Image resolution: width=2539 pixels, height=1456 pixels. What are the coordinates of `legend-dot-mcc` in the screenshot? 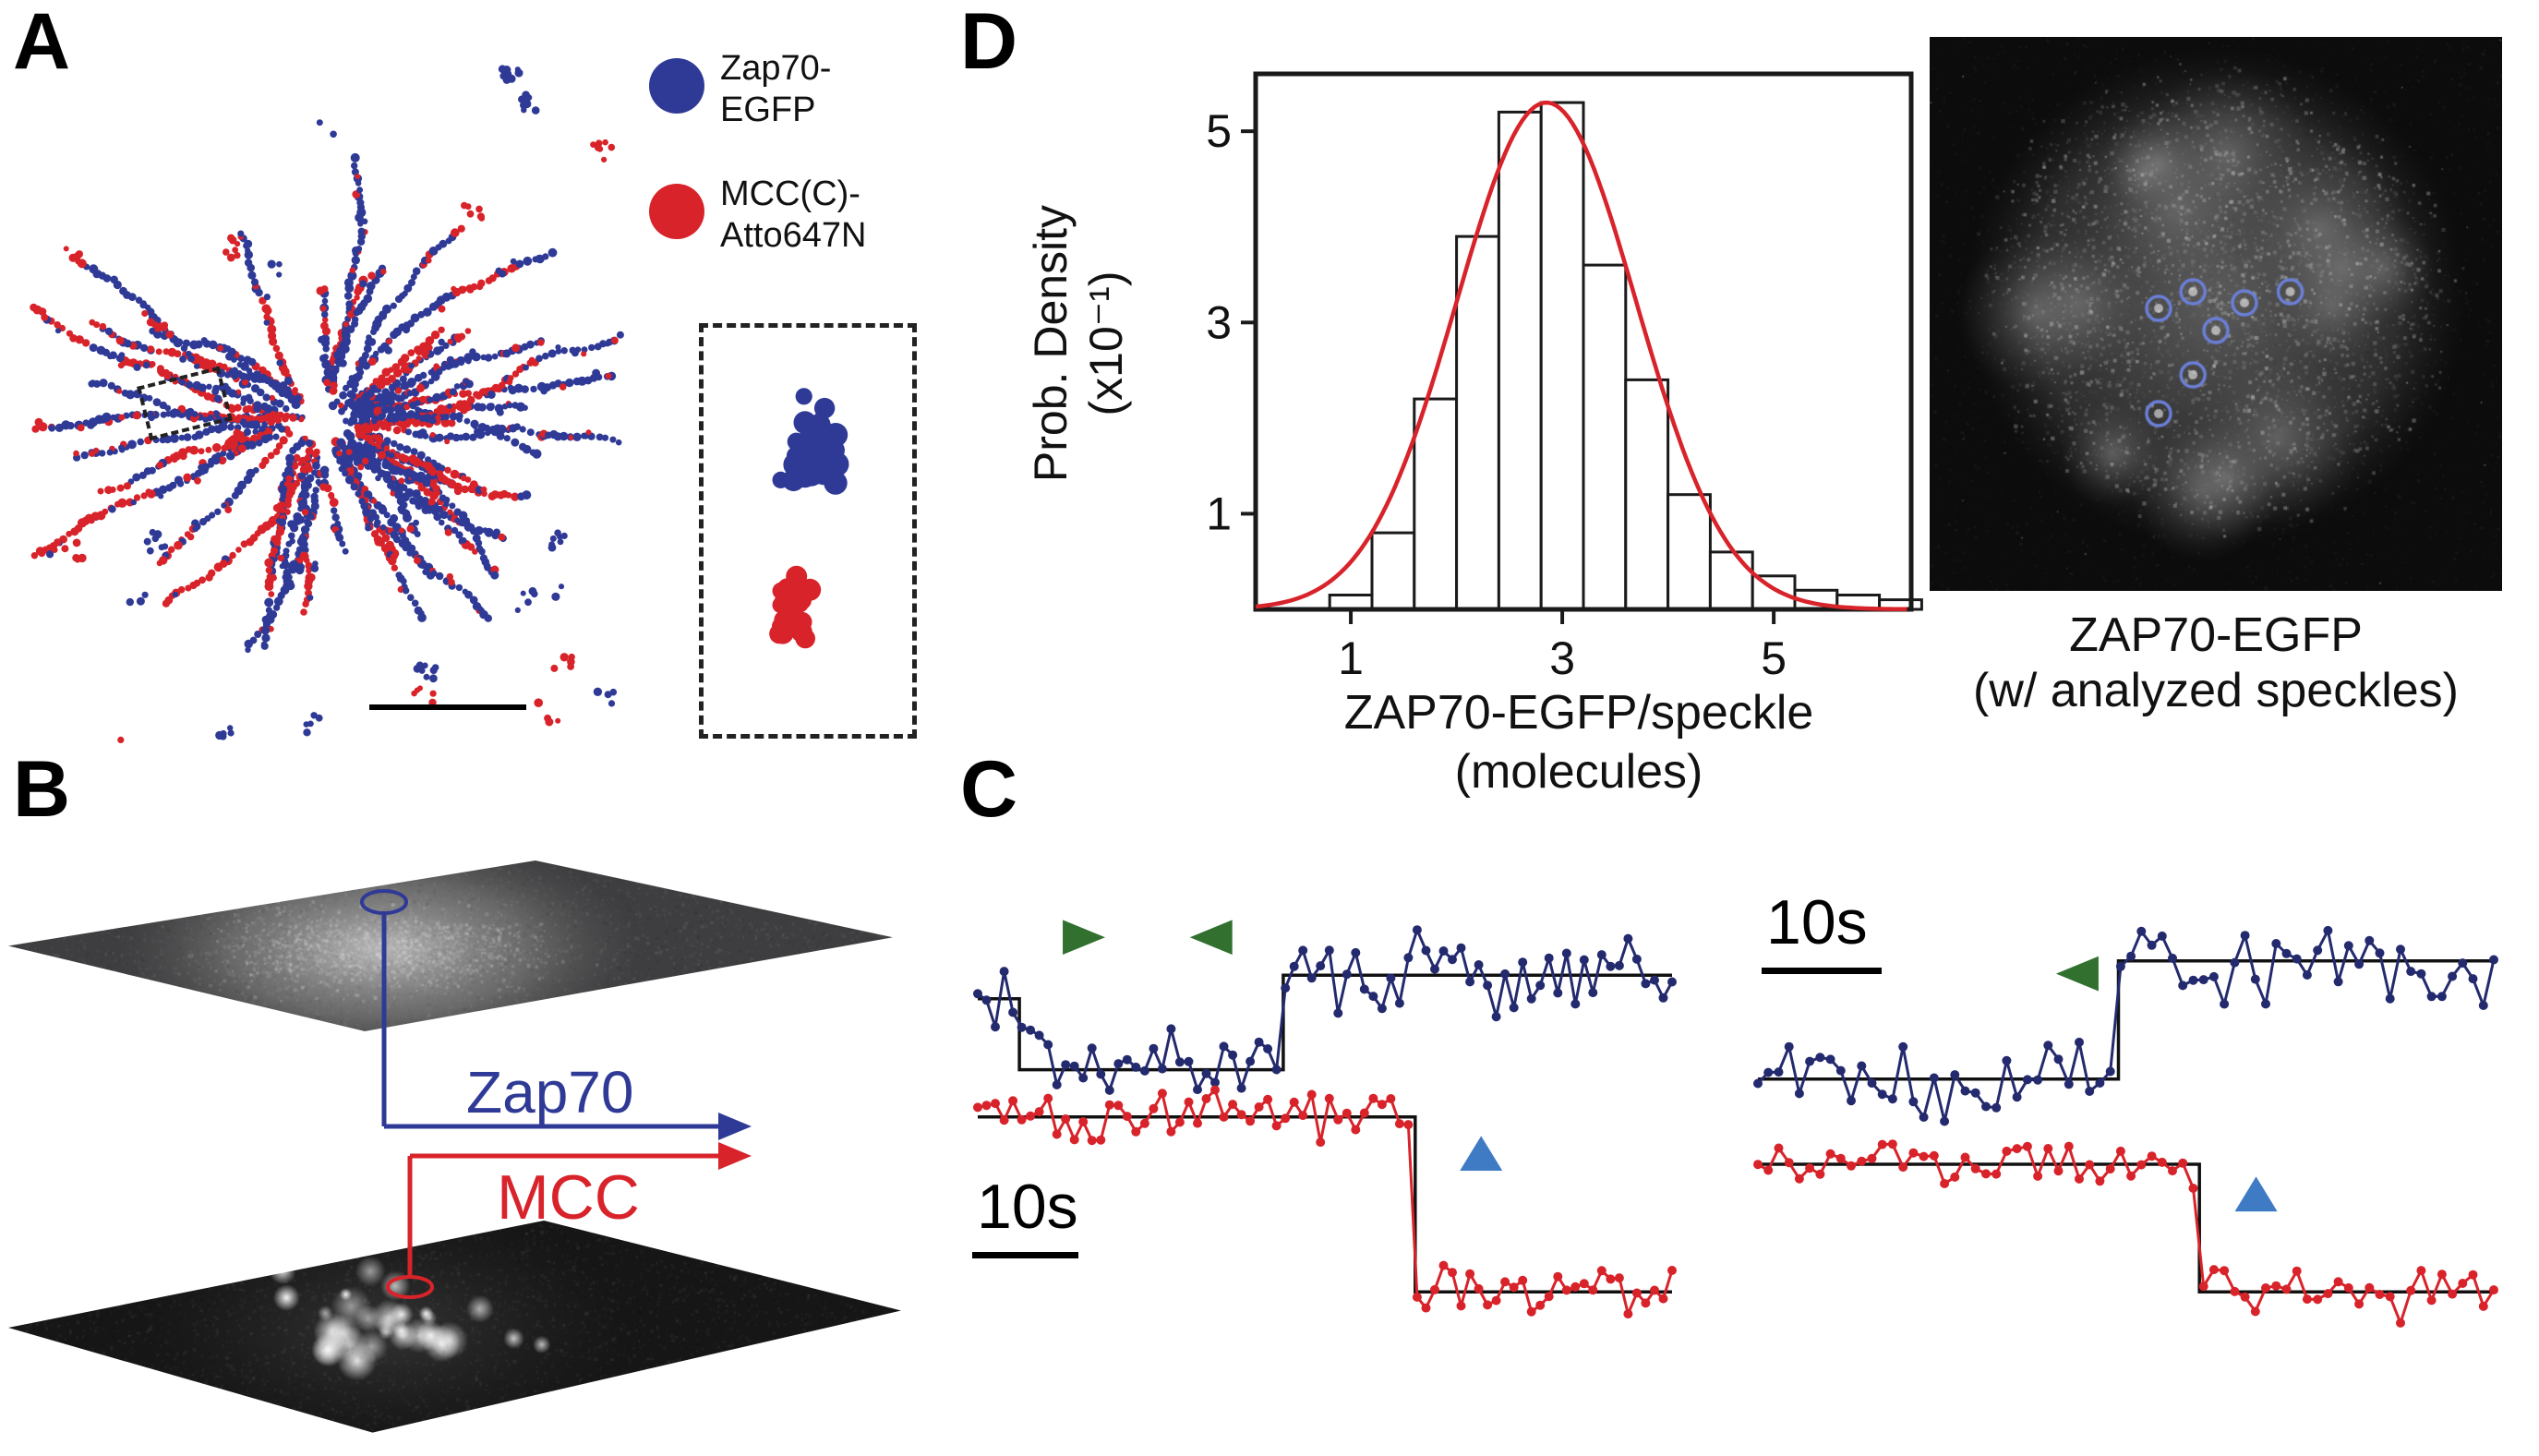 It's located at (676, 211).